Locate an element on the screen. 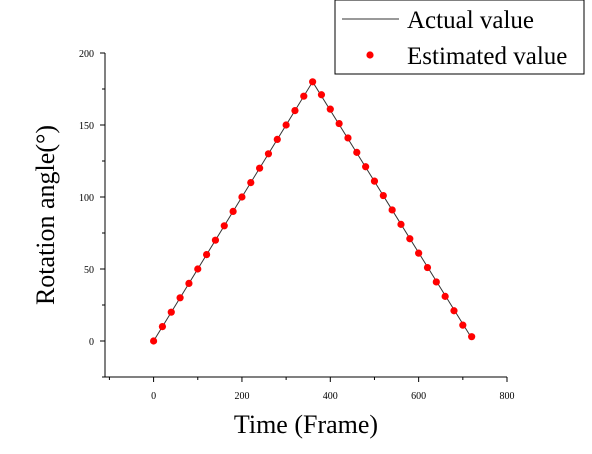 The image size is (592, 454). x-axis-title: Time (Frame) is located at coordinates (306, 424).